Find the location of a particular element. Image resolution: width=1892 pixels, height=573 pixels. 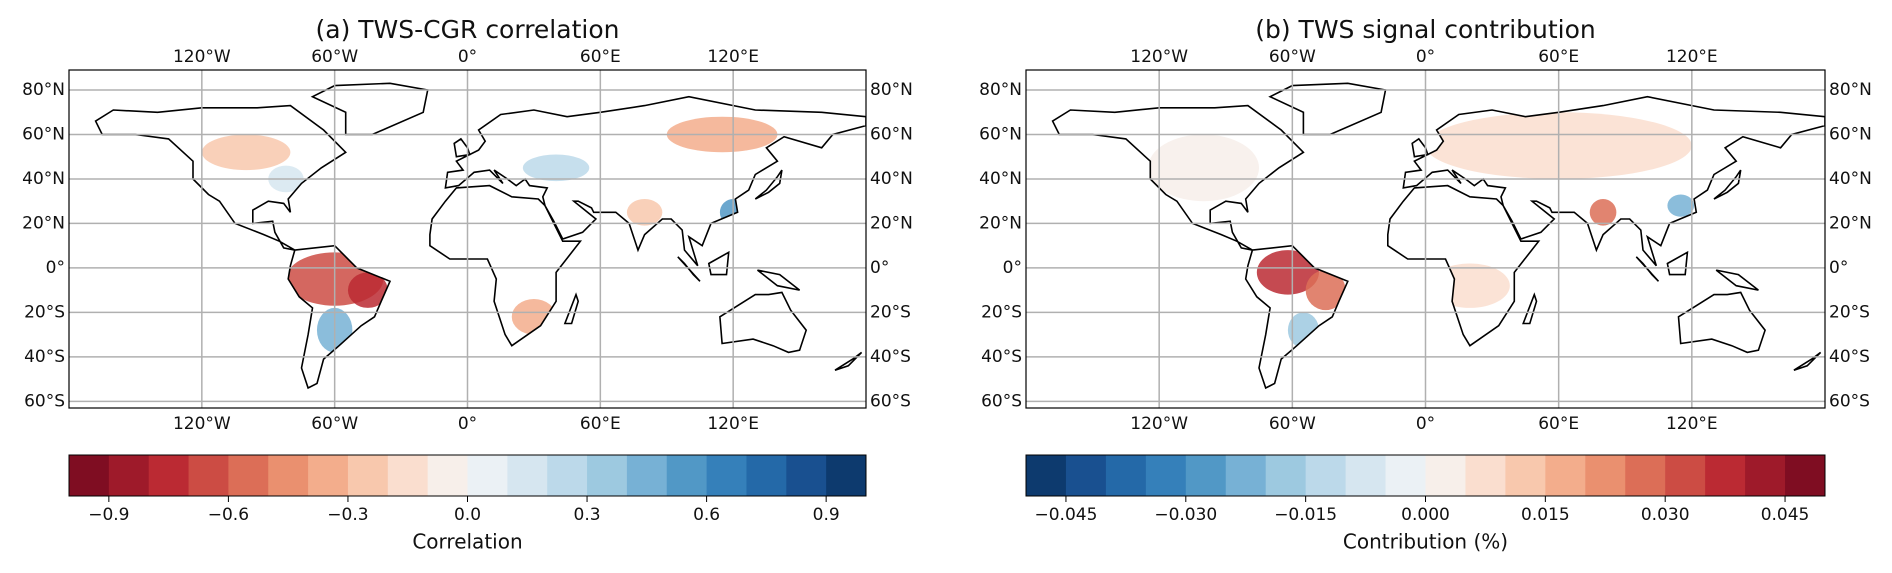

colorbar-tick-label: −0.9 is located at coordinates (108, 515).